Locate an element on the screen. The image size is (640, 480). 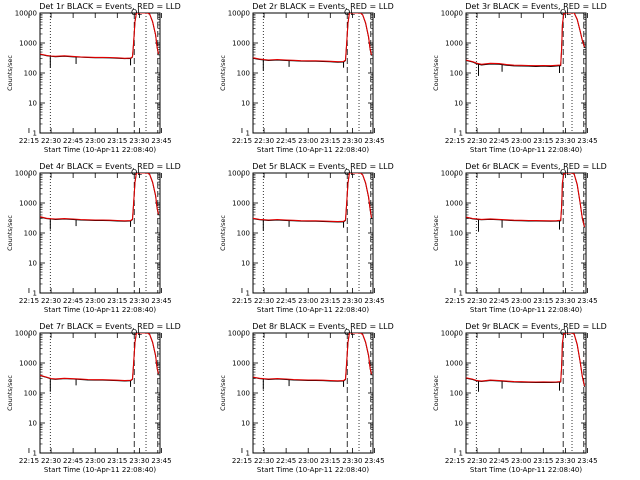
plot-title: Det 9r BLACK = Events, RED = LLD is located at coordinates (536, 326).